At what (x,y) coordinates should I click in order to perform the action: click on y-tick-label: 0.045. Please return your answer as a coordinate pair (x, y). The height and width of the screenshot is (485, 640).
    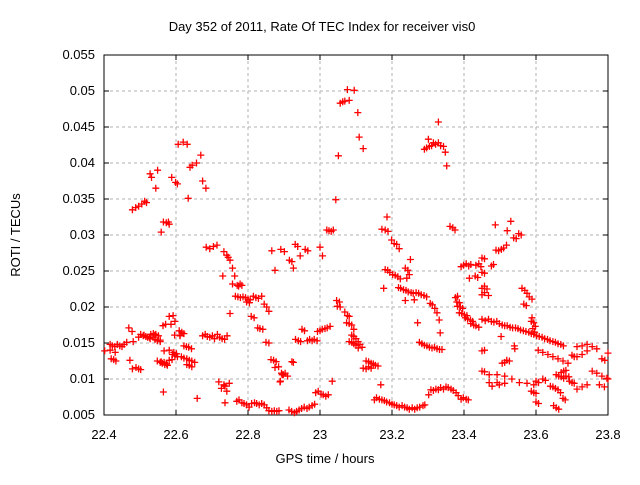
    Looking at the image, I should click on (78, 126).